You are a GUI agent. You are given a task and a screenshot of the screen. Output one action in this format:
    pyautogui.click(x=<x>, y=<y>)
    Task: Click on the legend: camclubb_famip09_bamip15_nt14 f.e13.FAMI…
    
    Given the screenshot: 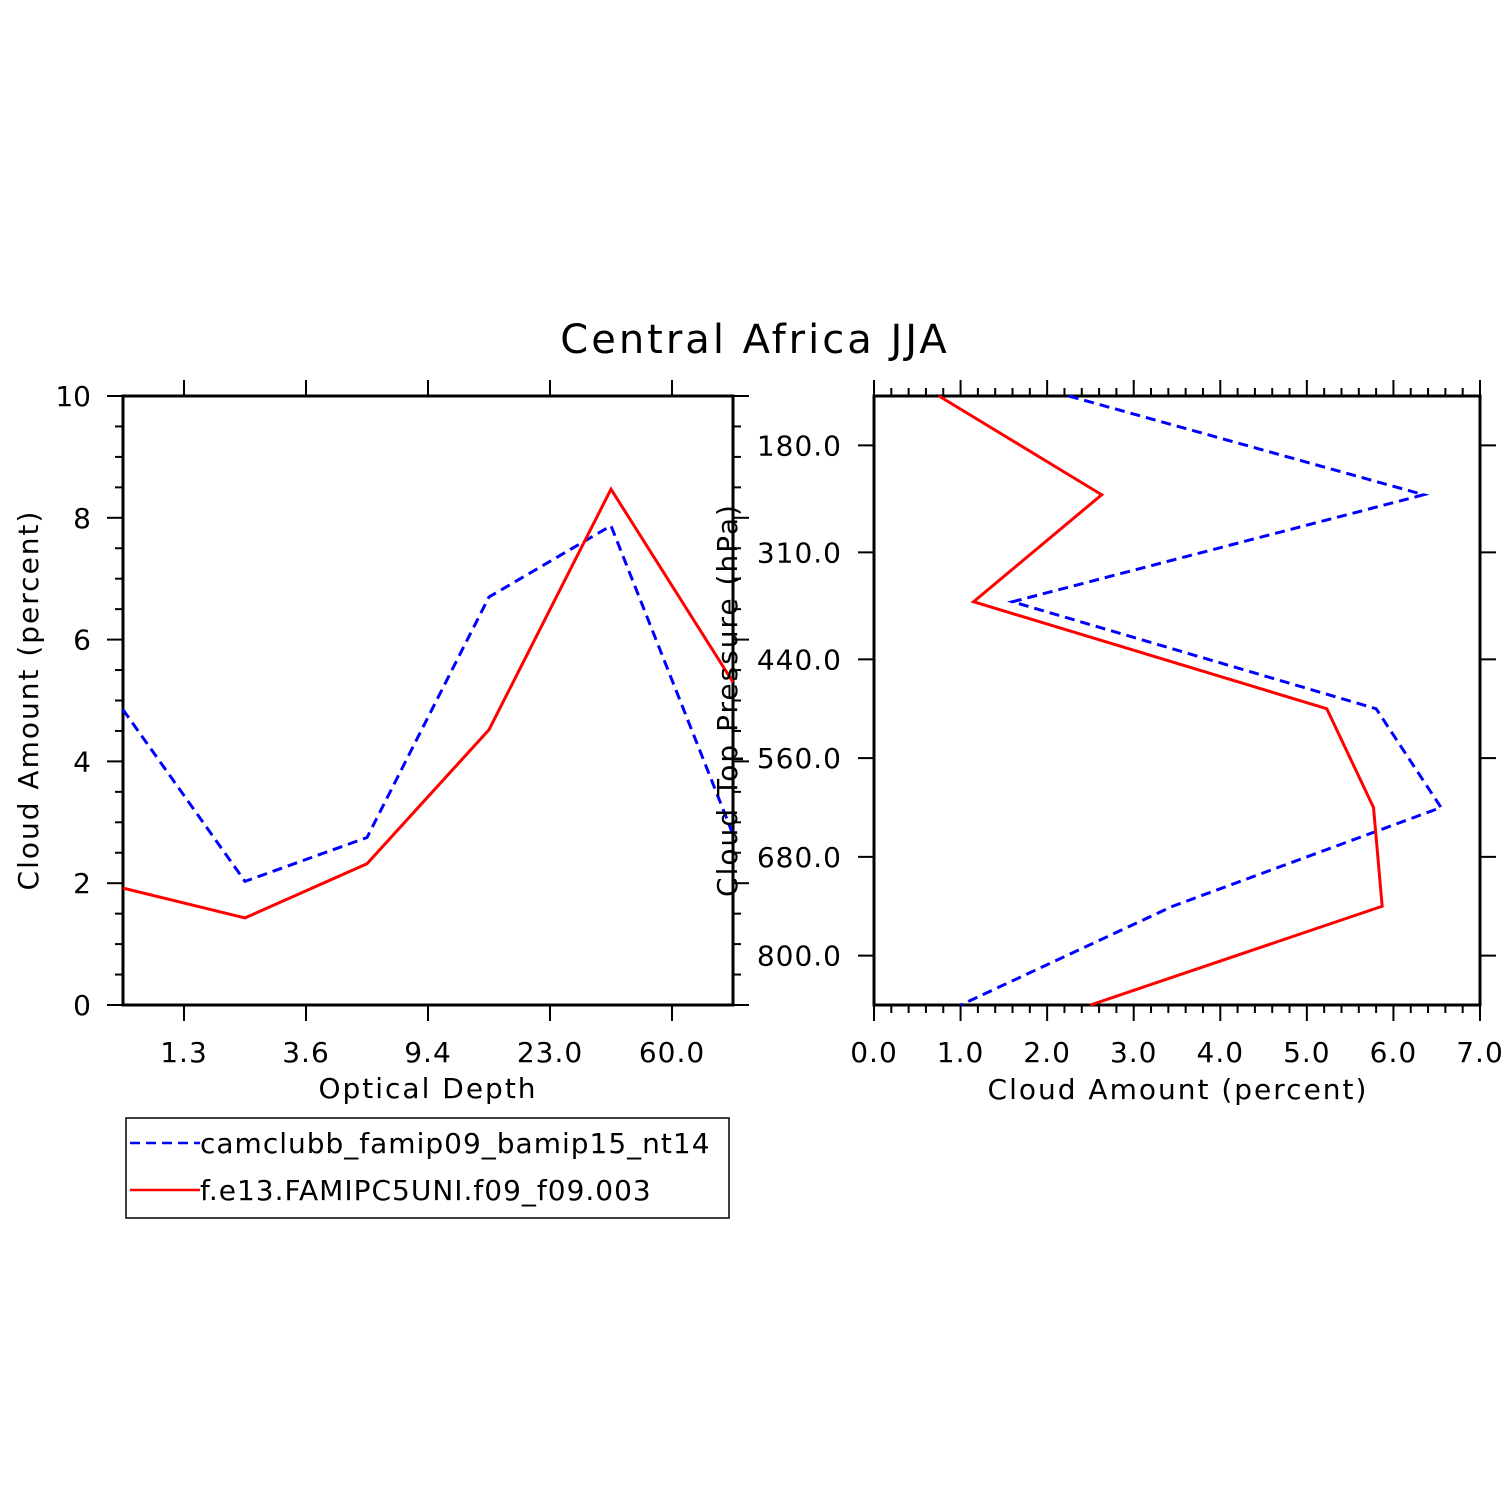 What is the action you would take?
    pyautogui.click(x=427, y=1168)
    